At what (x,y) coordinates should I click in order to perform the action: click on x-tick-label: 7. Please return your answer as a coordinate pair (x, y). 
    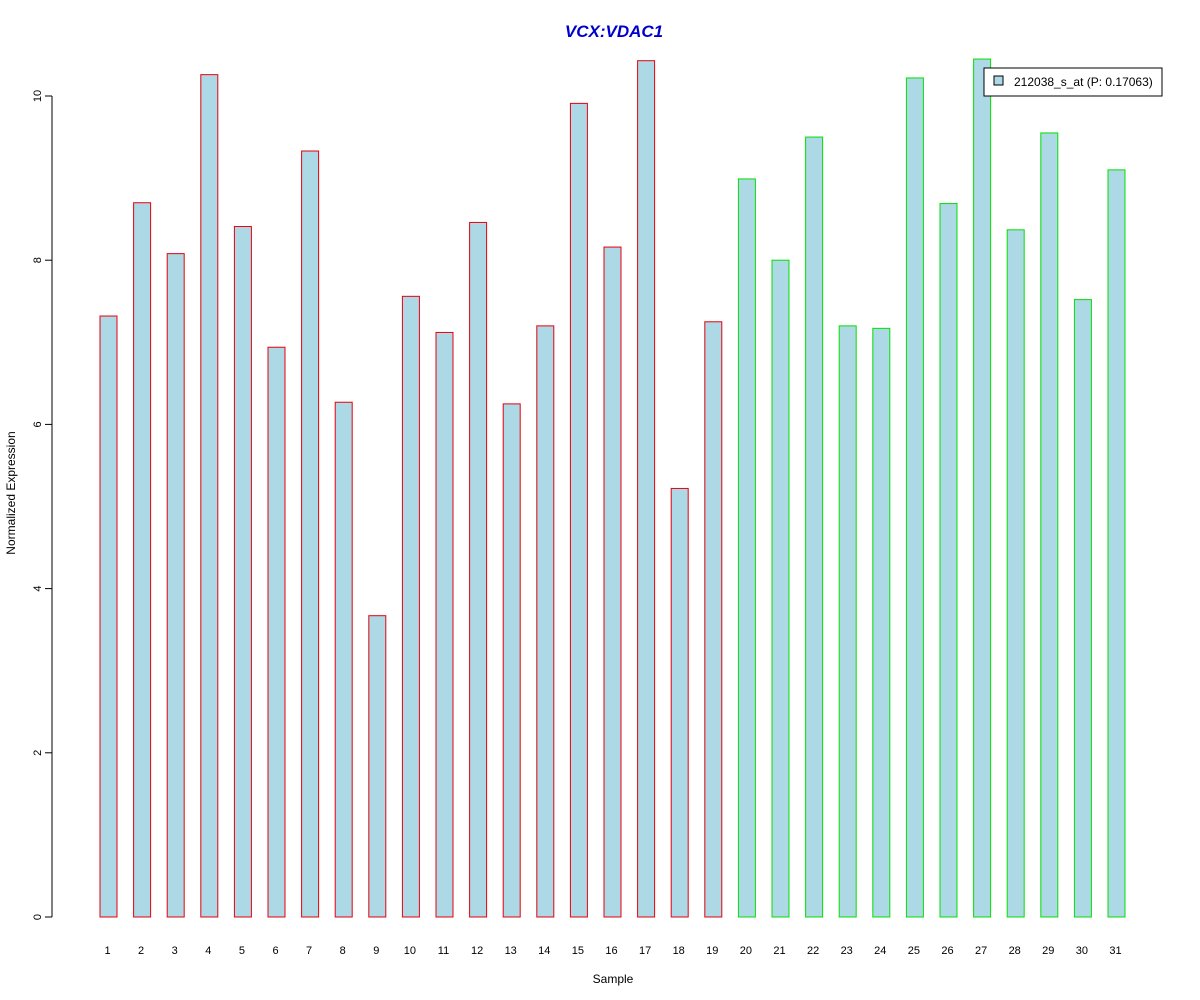
    Looking at the image, I should click on (309, 951).